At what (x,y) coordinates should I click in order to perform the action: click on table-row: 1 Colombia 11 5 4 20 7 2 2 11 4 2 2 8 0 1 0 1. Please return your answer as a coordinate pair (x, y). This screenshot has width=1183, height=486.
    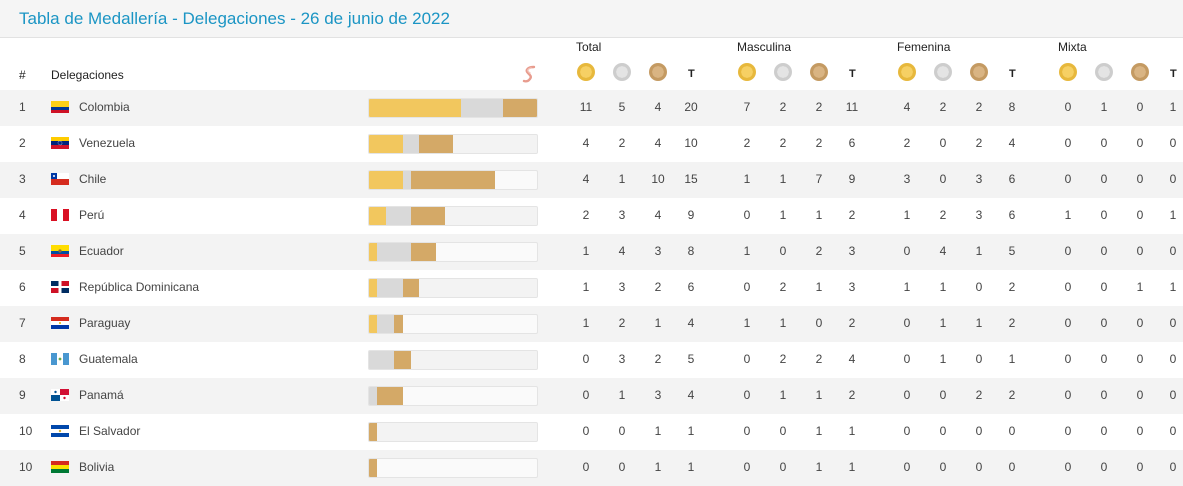
    Looking at the image, I should click on (591, 108).